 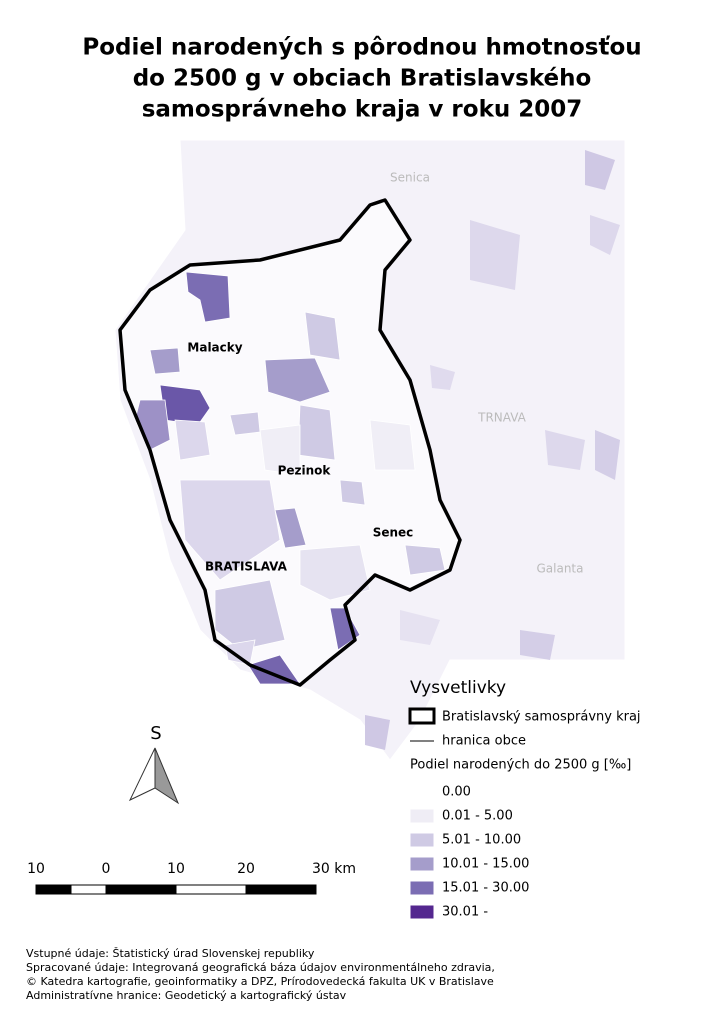 What do you see at coordinates (155, 733) in the screenshot?
I see `north-label: S` at bounding box center [155, 733].